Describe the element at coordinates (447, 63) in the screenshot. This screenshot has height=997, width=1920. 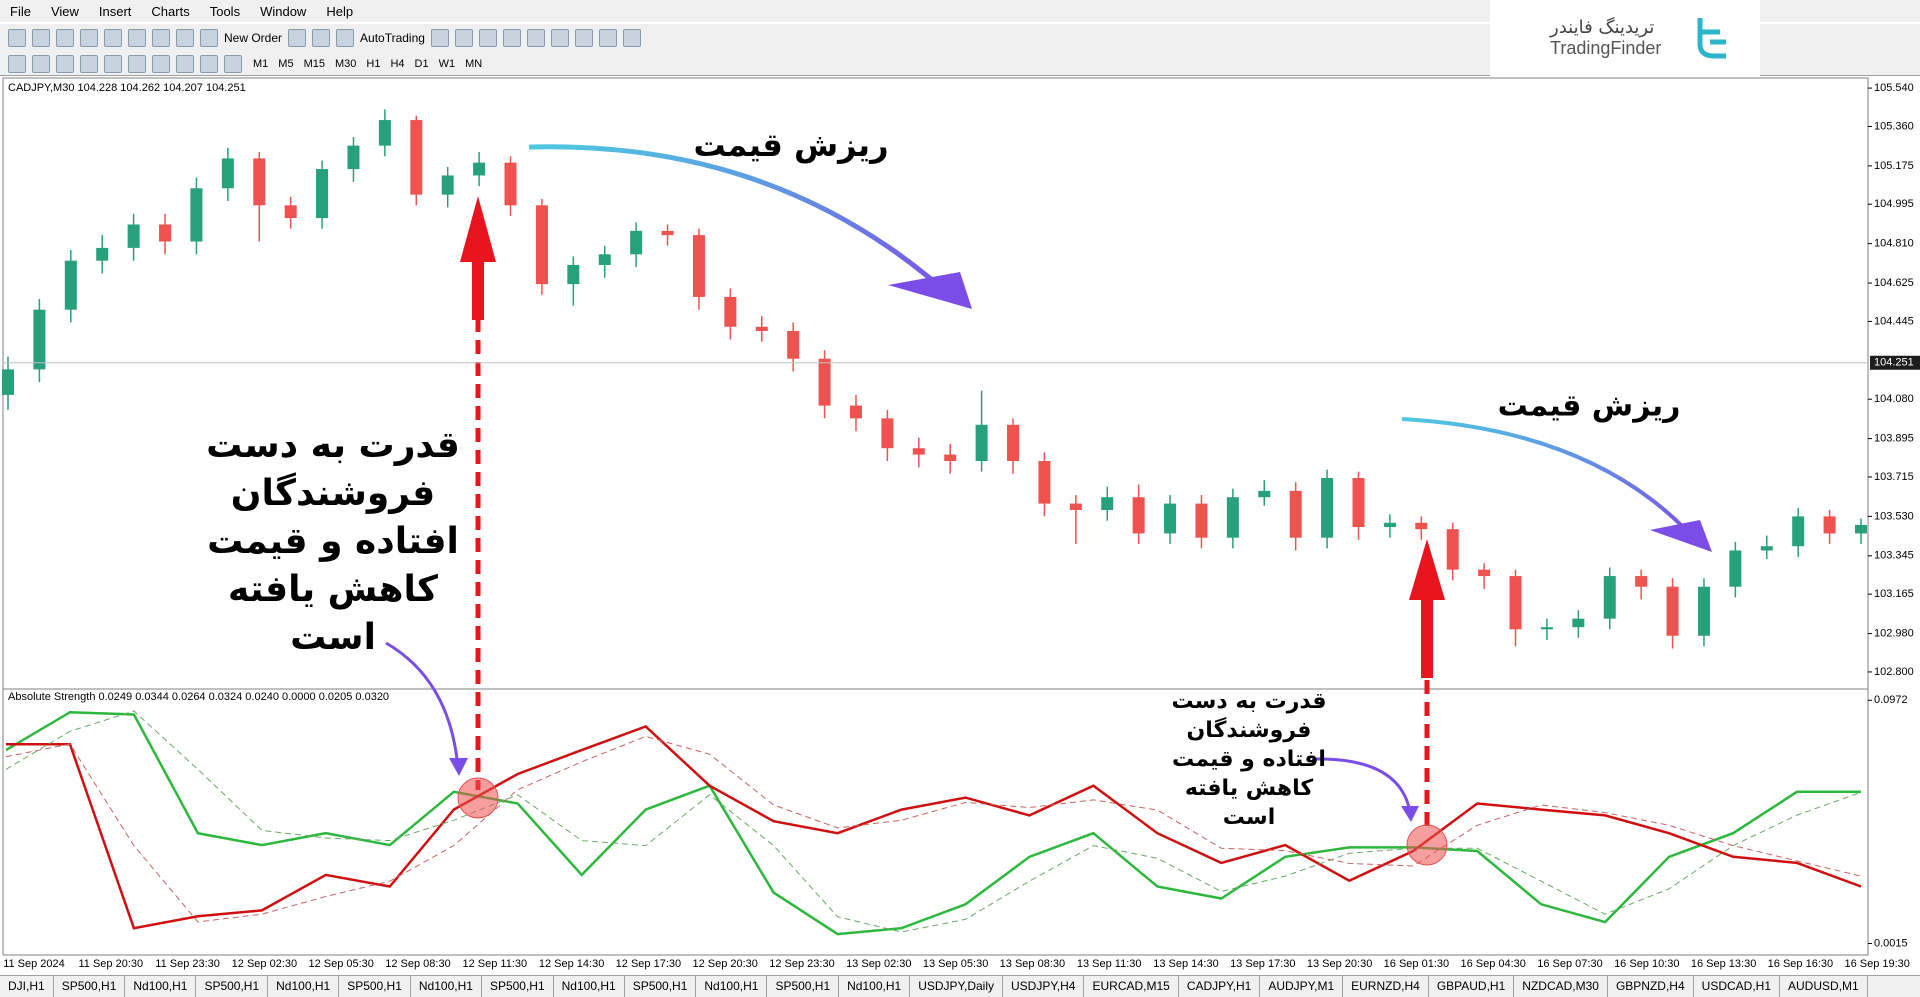
I see `timeframe: W1` at that location.